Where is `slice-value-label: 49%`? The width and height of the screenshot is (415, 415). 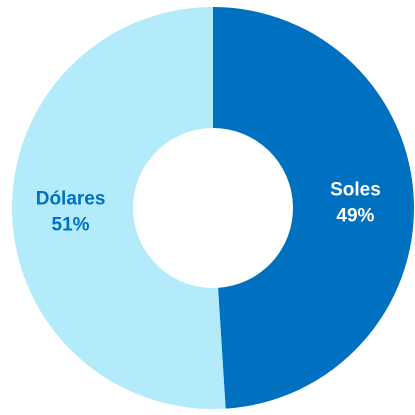 slice-value-label: 49% is located at coordinates (355, 216).